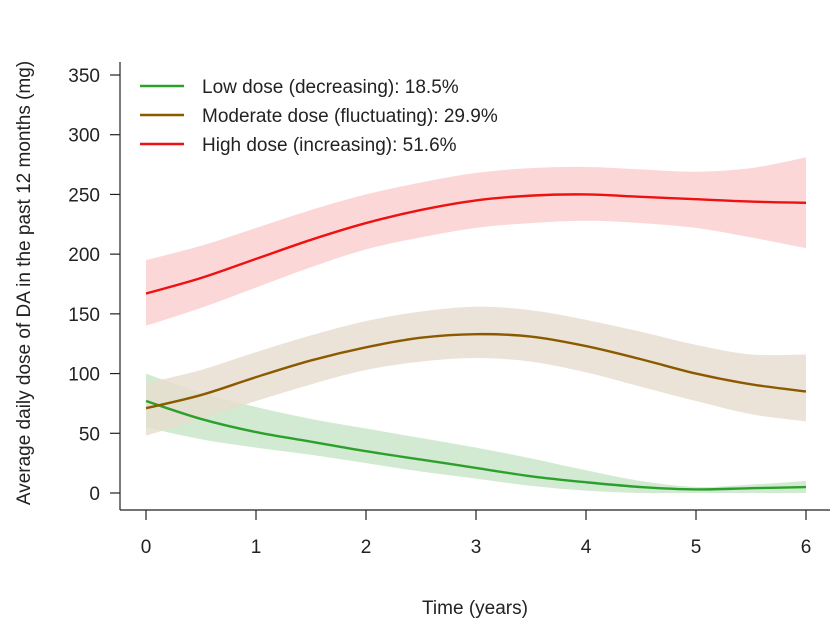 The image size is (830, 626). What do you see at coordinates (329, 145) in the screenshot?
I see `legend-label-3: High dose (increasing): 51.6%` at bounding box center [329, 145].